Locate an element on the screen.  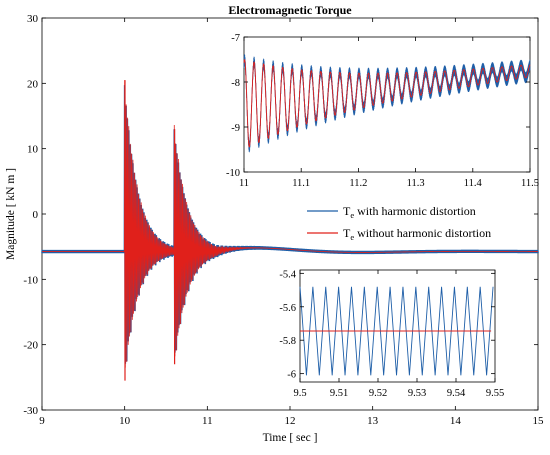
inset-bottom-y-tick-label: -5.4 is located at coordinates (287, 274).